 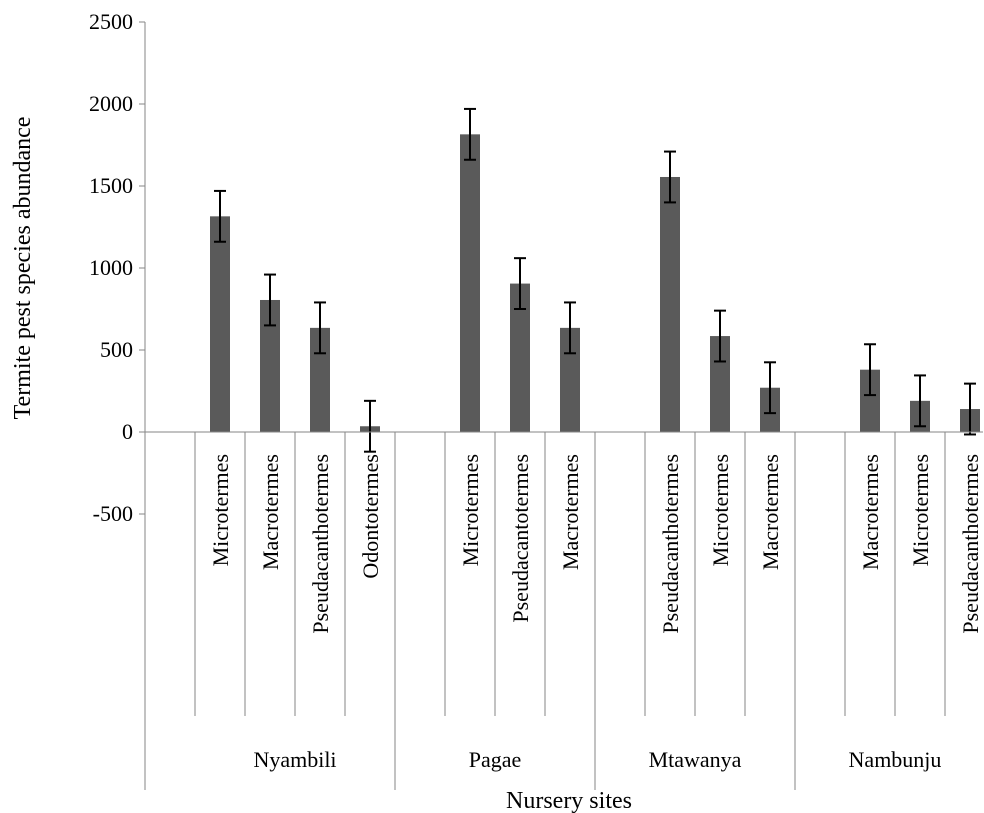 I want to click on y-tick-label: 1500, so click(x=111, y=185).